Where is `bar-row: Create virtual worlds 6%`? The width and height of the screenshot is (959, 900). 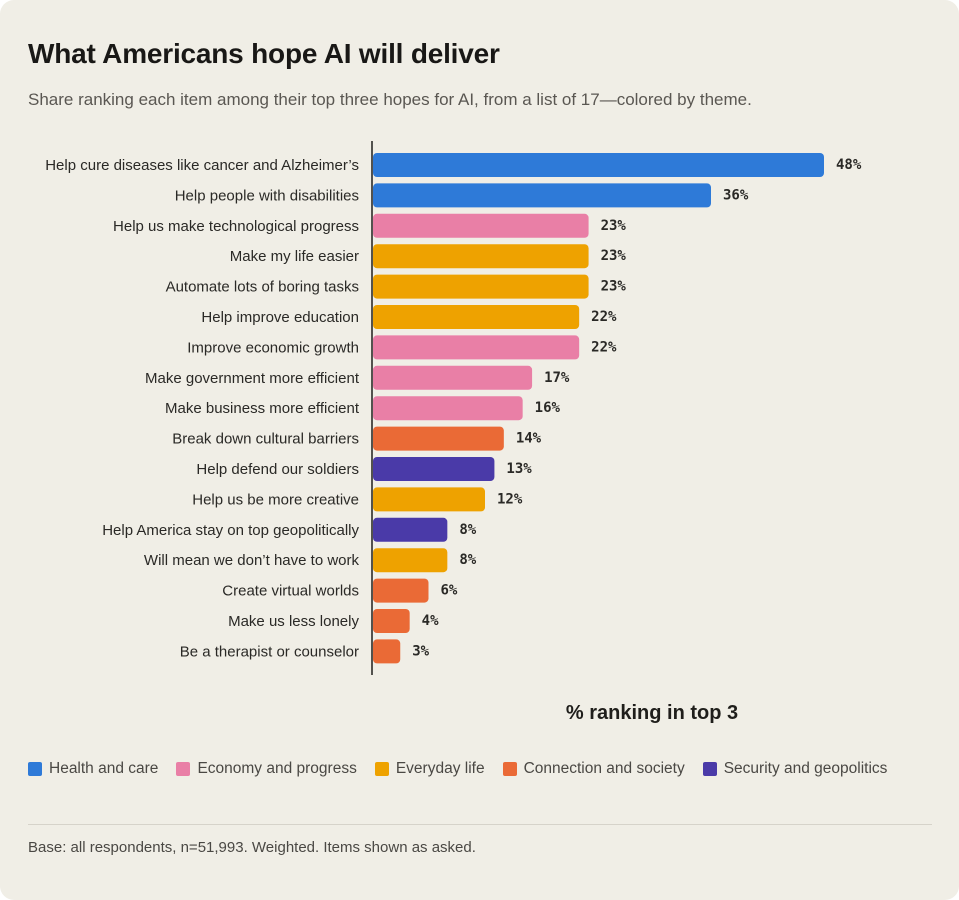 bar-row: Create virtual worlds 6% is located at coordinates (340, 590).